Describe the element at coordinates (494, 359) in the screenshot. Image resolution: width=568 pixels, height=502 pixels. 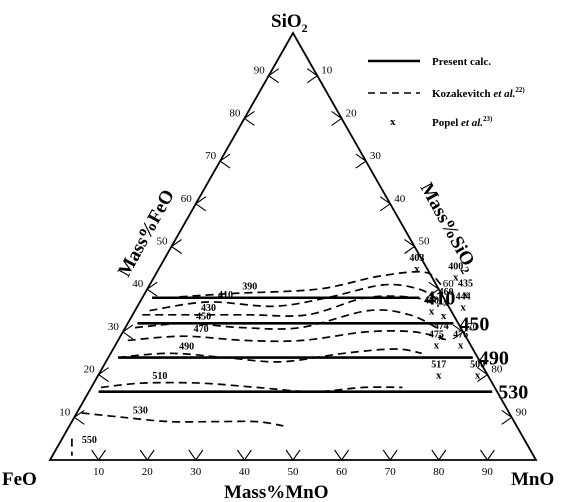
I see `present-calc-label-490: 490` at that location.